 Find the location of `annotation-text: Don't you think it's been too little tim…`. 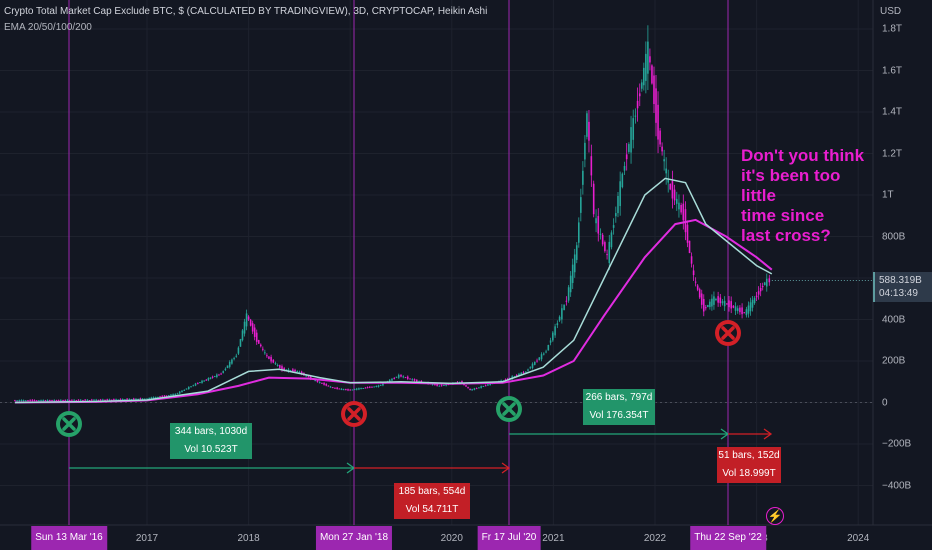

annotation-text: Don't you think it's been too little tim… is located at coordinates (808, 196).